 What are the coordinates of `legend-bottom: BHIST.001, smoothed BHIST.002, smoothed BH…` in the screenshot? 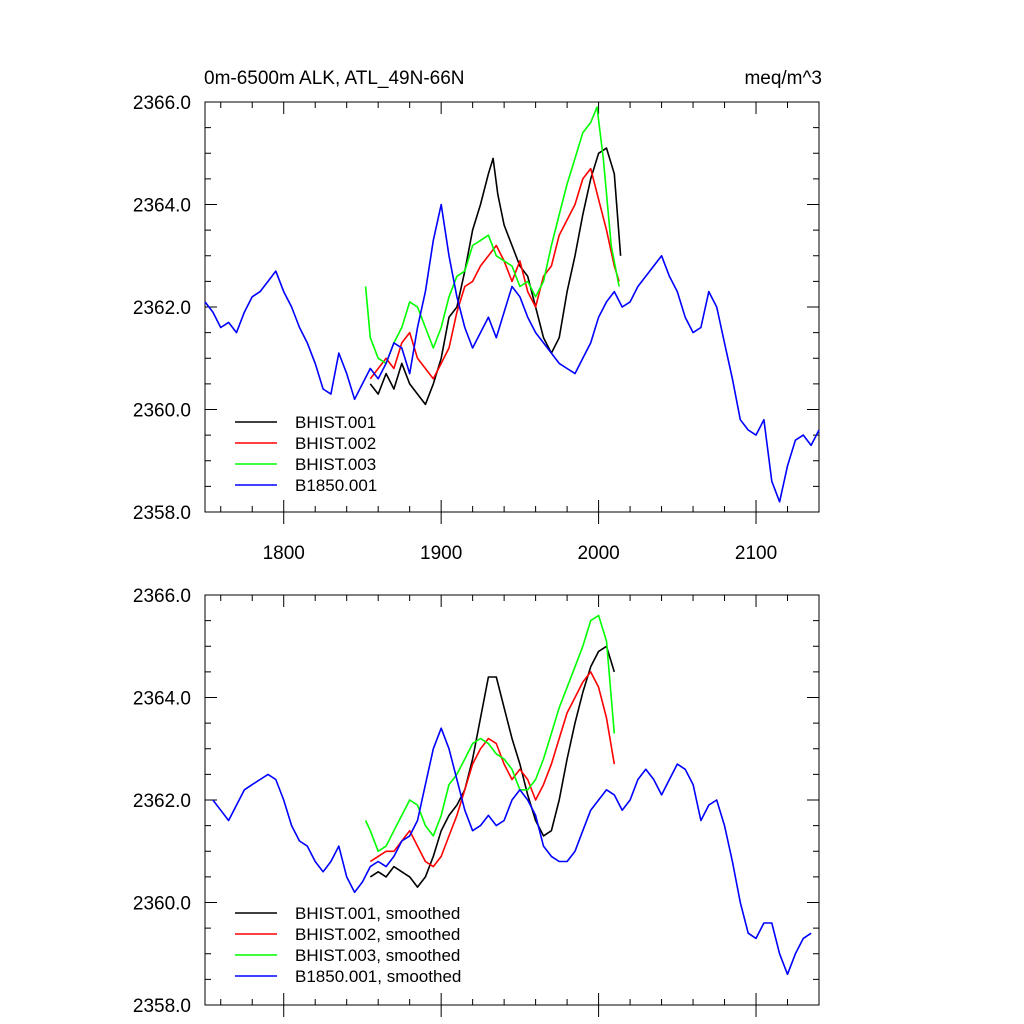 It's located at (348, 945).